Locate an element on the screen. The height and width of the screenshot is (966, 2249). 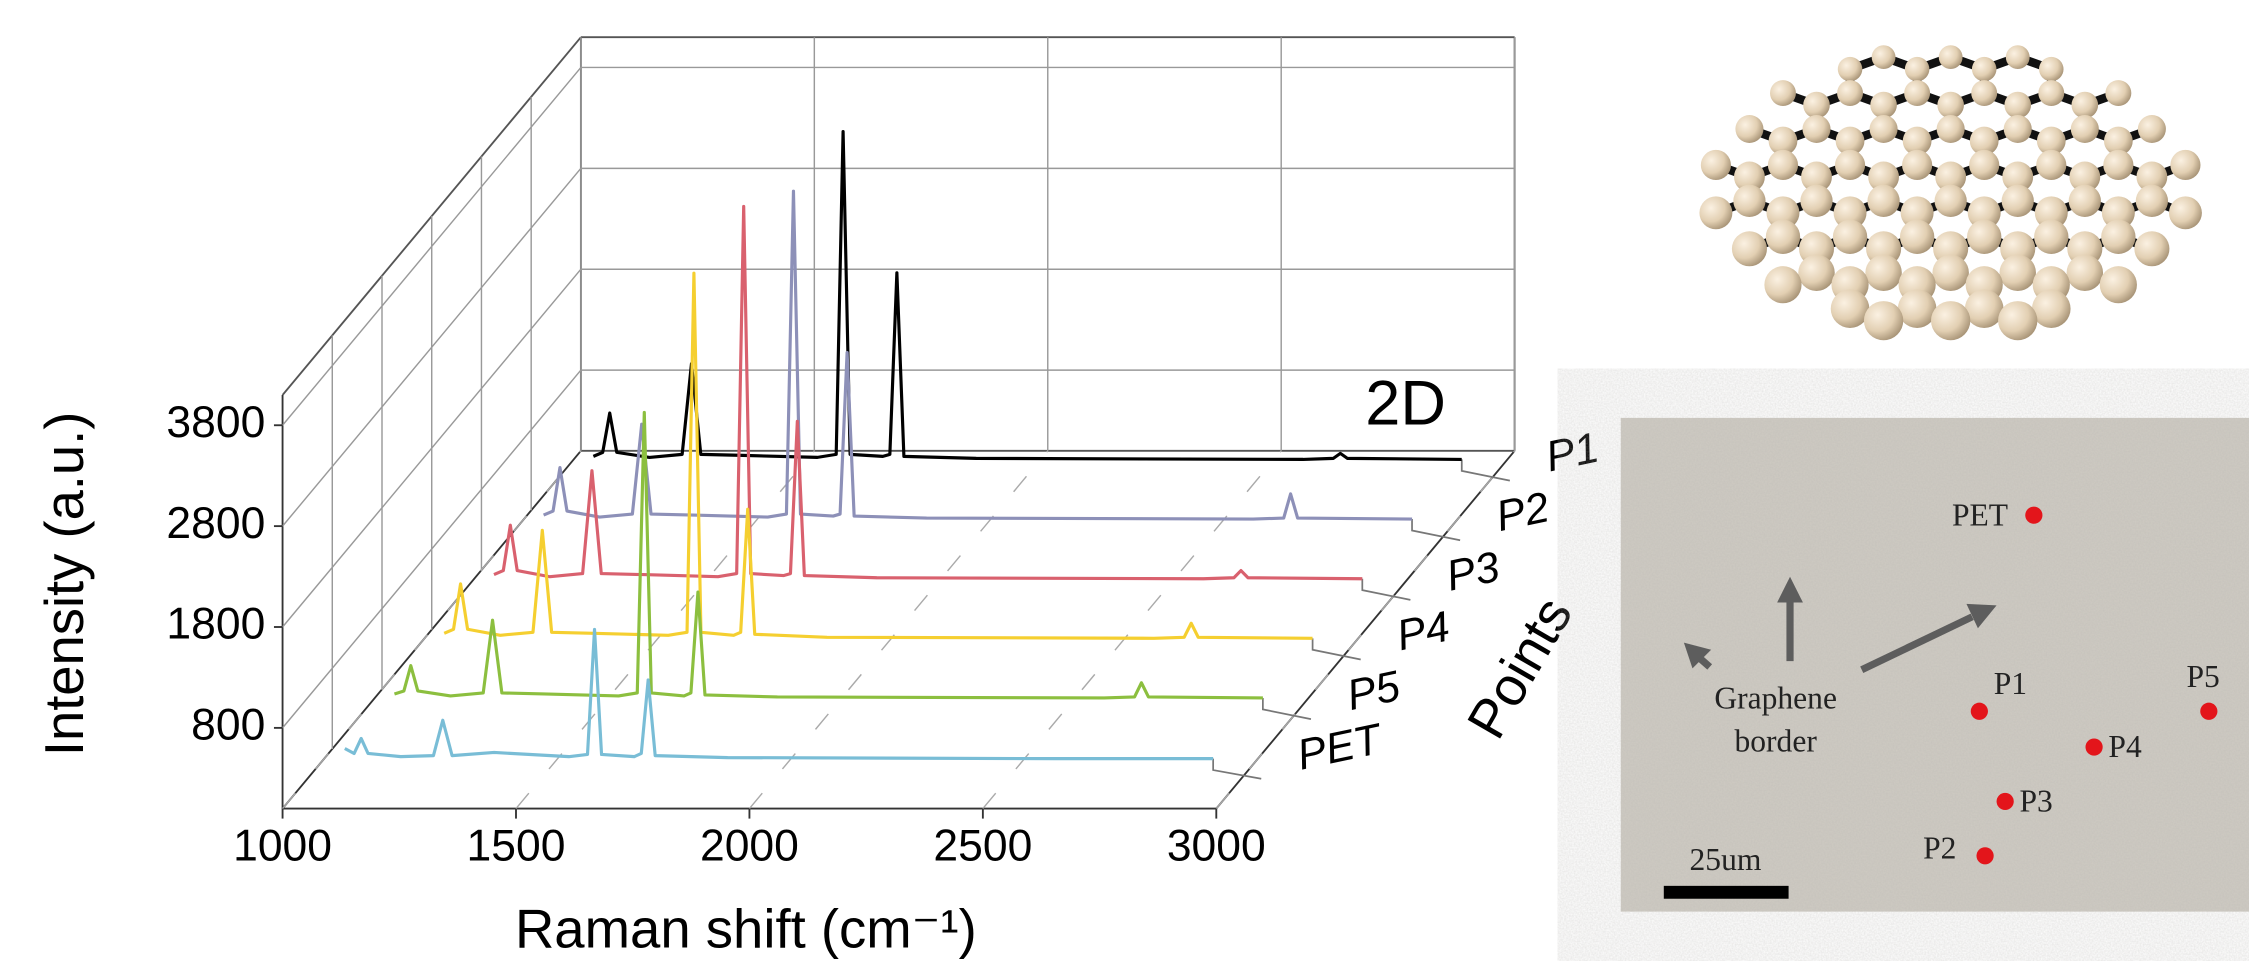
x-tick-label: 2500 is located at coordinates (982, 845).